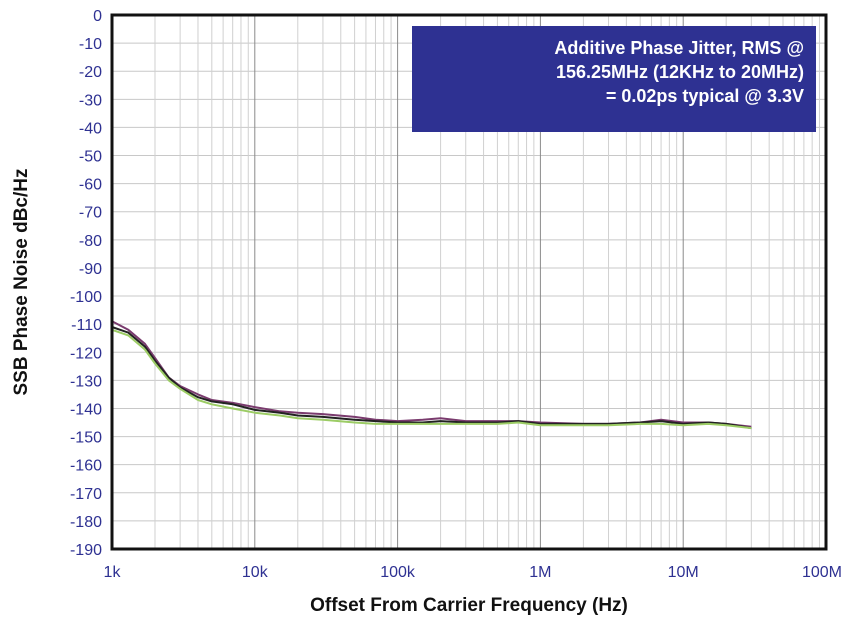  I want to click on x-tick-label: 10k, so click(255, 572).